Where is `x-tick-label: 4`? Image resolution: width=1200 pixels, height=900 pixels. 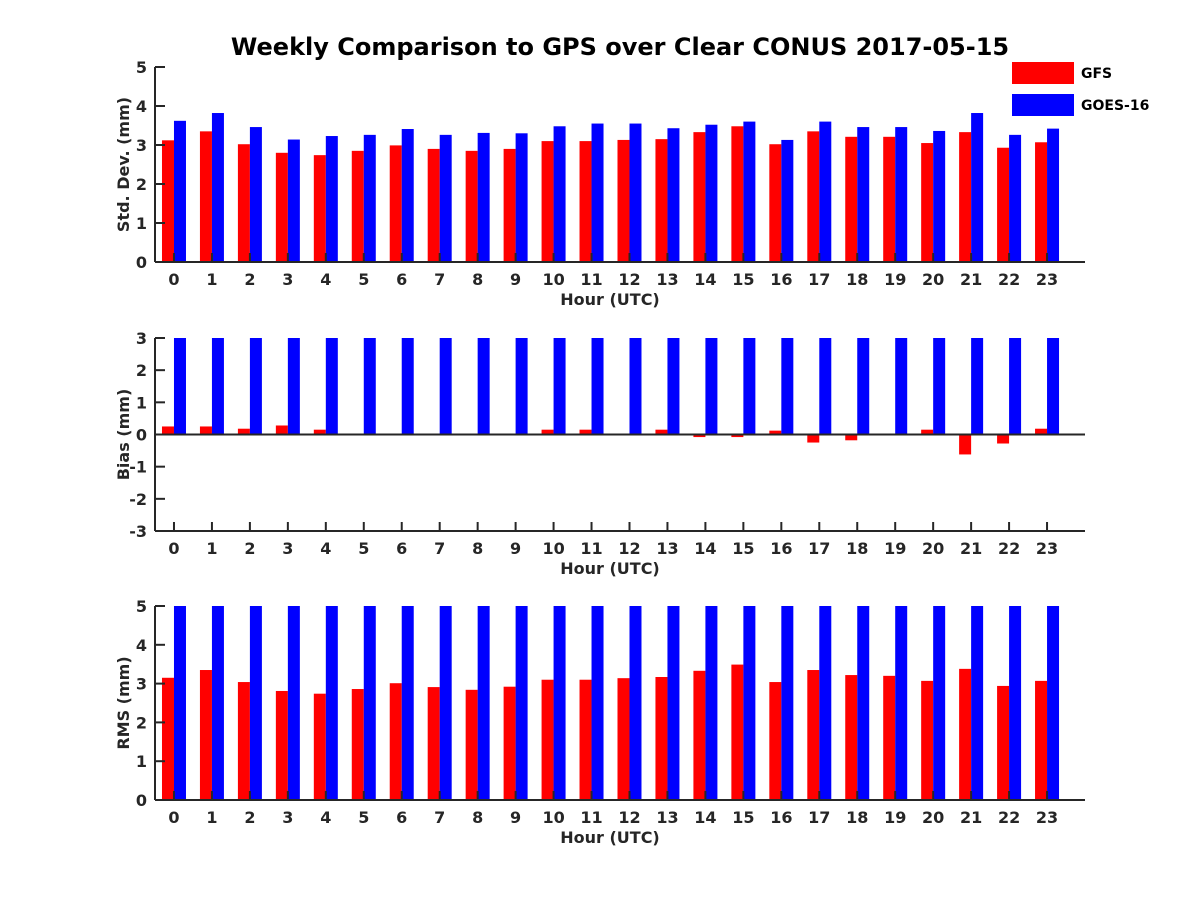 x-tick-label: 4 is located at coordinates (325, 817).